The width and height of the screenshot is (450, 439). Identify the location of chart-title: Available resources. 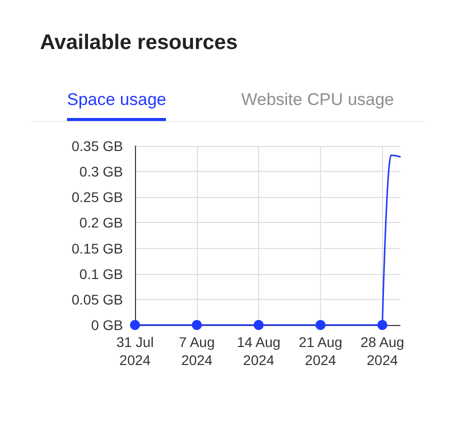
(139, 43).